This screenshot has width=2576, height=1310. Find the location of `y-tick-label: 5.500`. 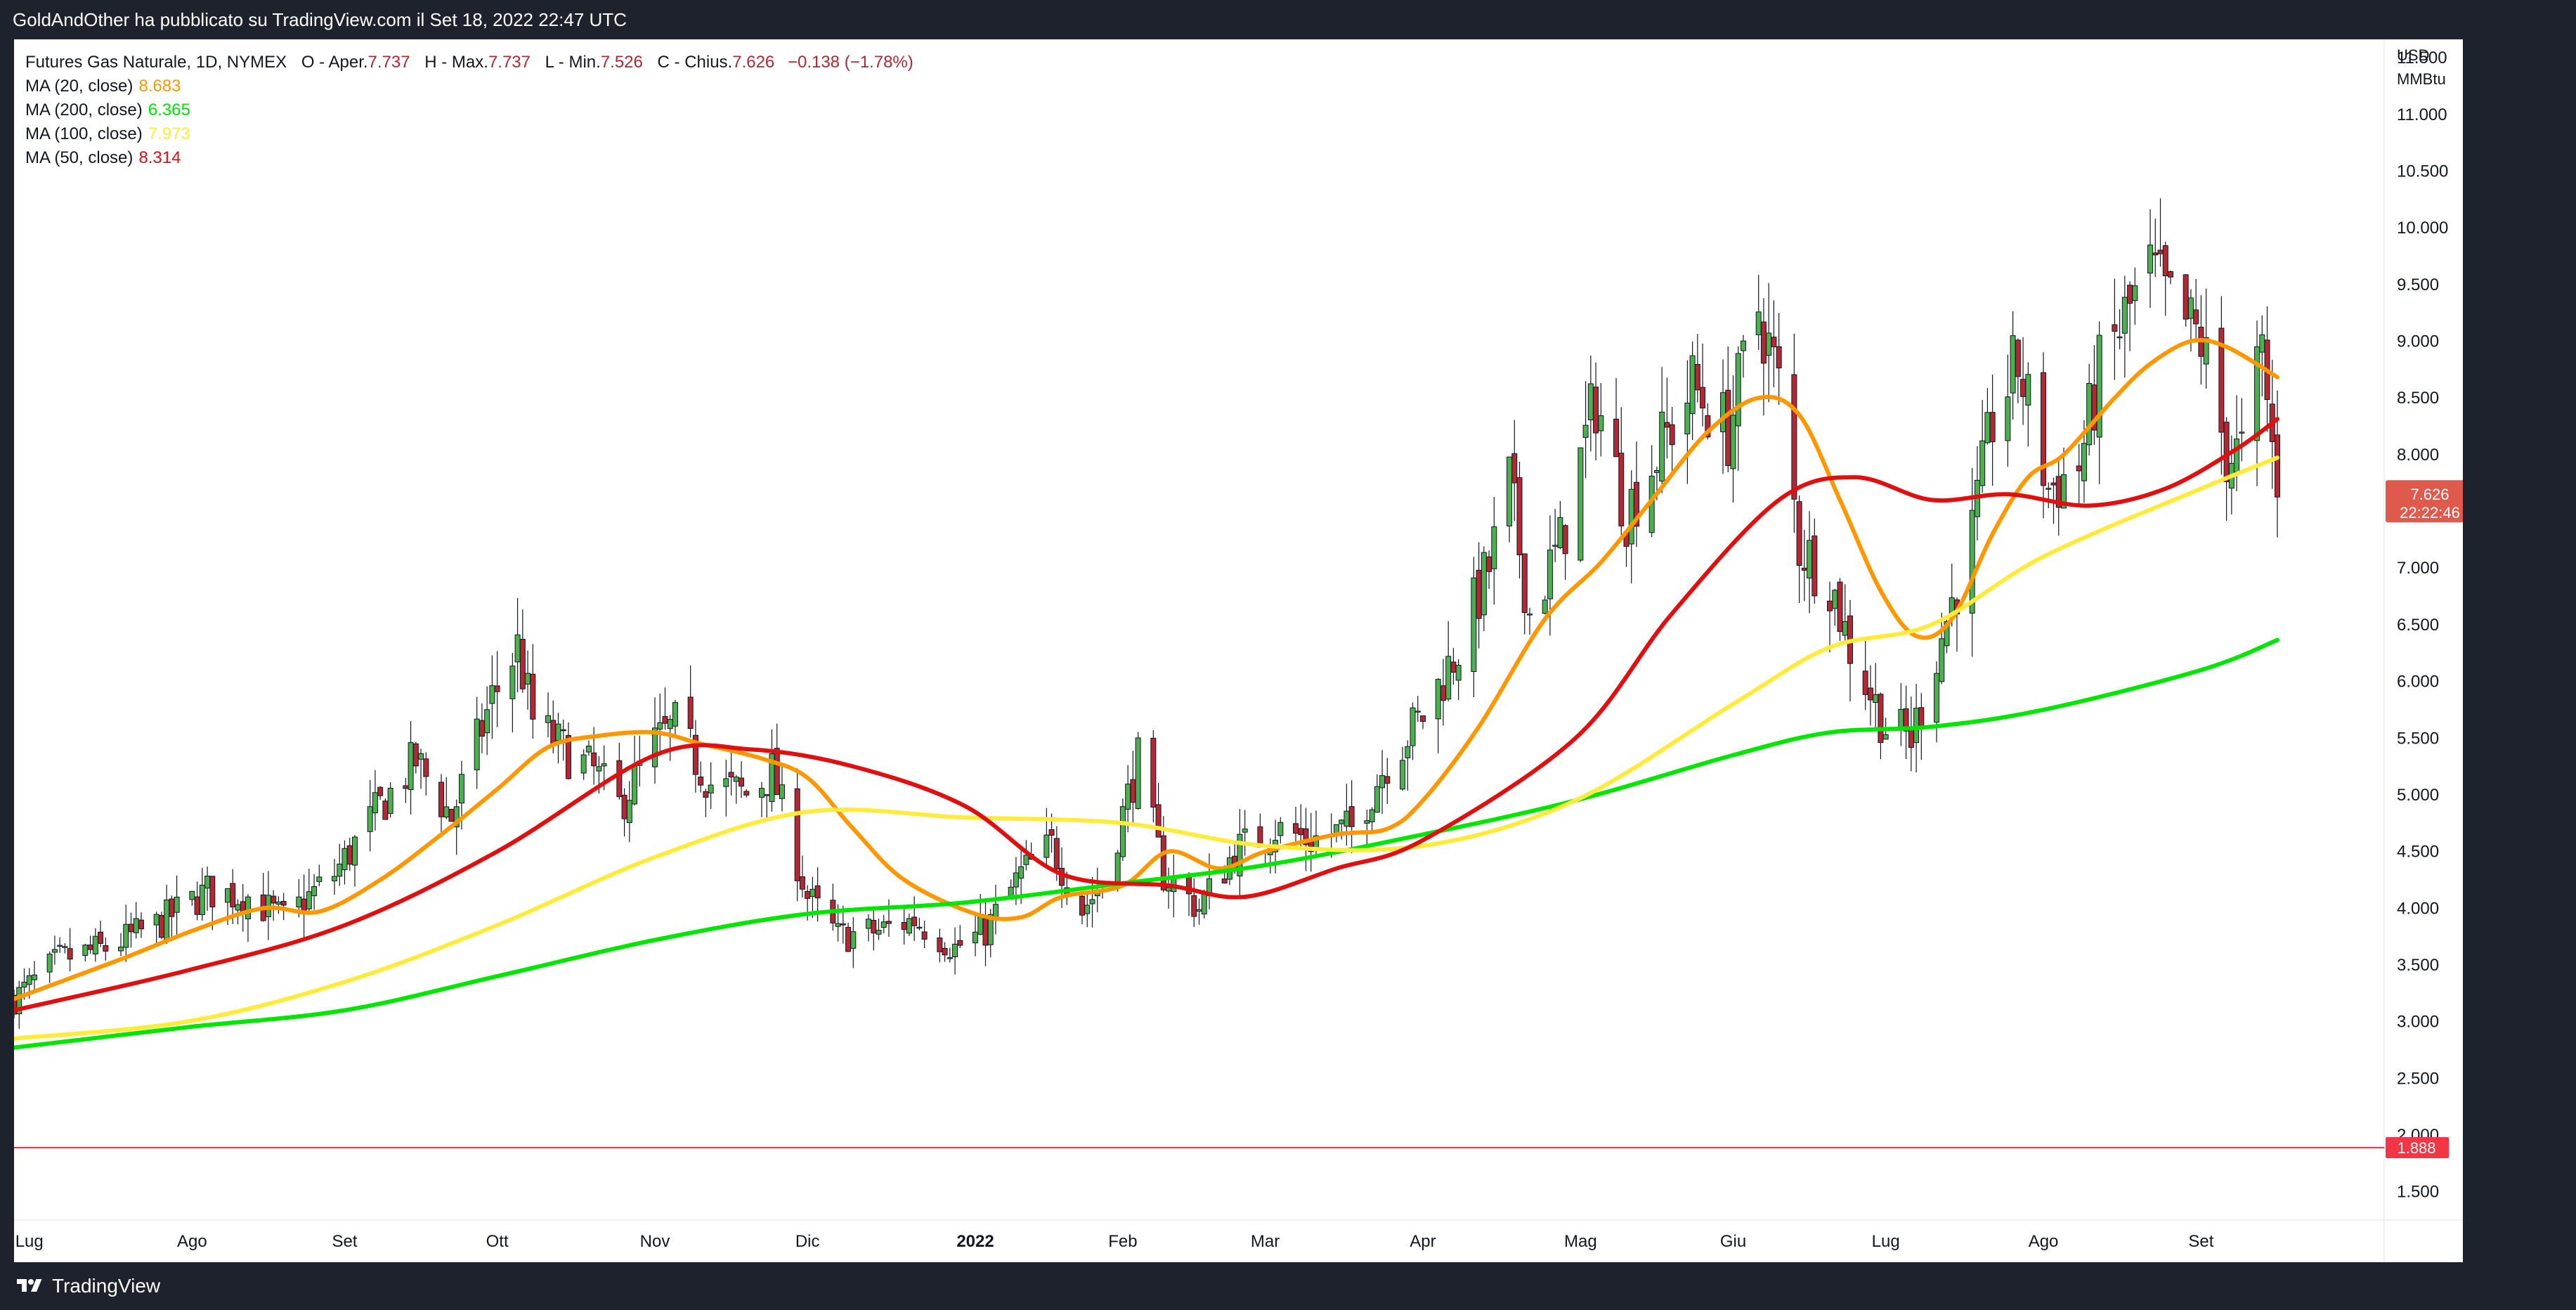

y-tick-label: 5.500 is located at coordinates (2418, 738).